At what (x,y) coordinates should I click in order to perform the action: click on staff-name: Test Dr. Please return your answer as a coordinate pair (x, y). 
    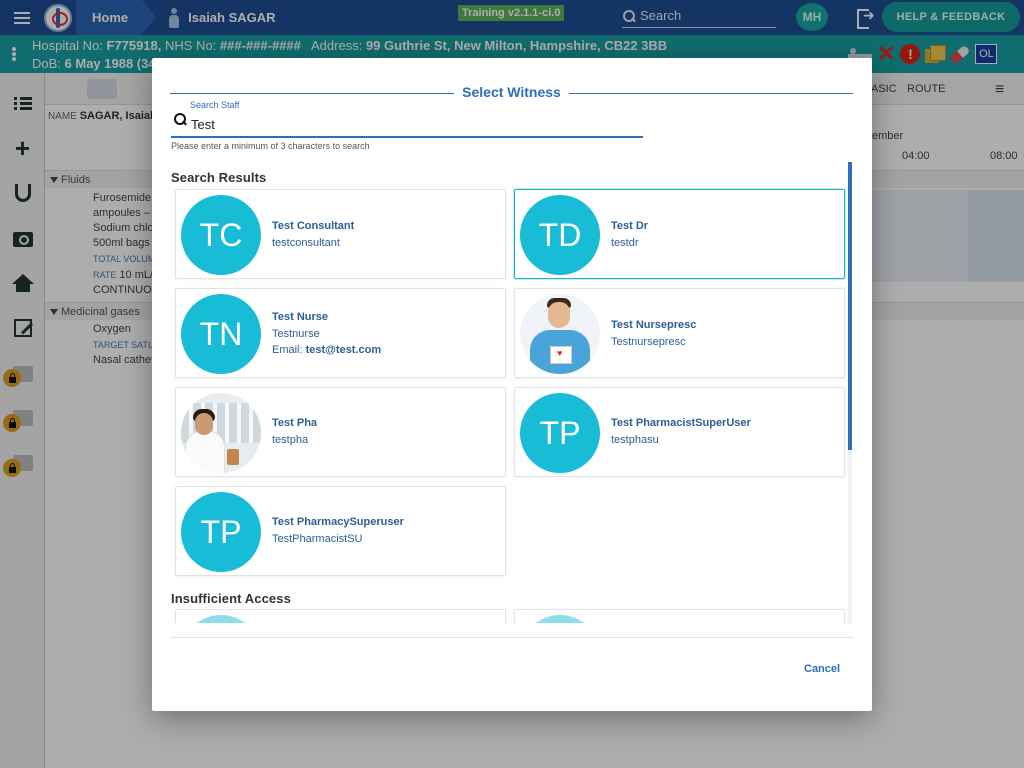
    Looking at the image, I should click on (630, 226).